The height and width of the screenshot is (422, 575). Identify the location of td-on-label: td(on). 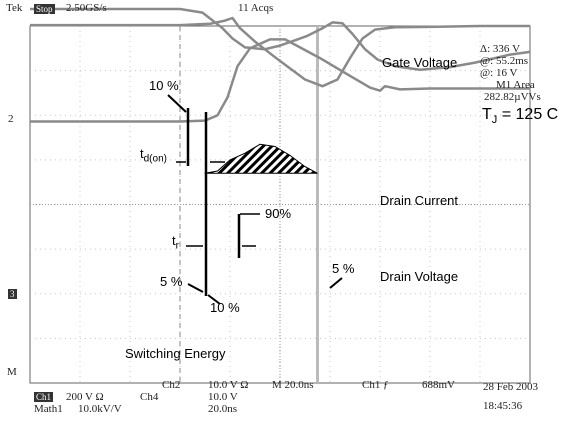
(153, 155).